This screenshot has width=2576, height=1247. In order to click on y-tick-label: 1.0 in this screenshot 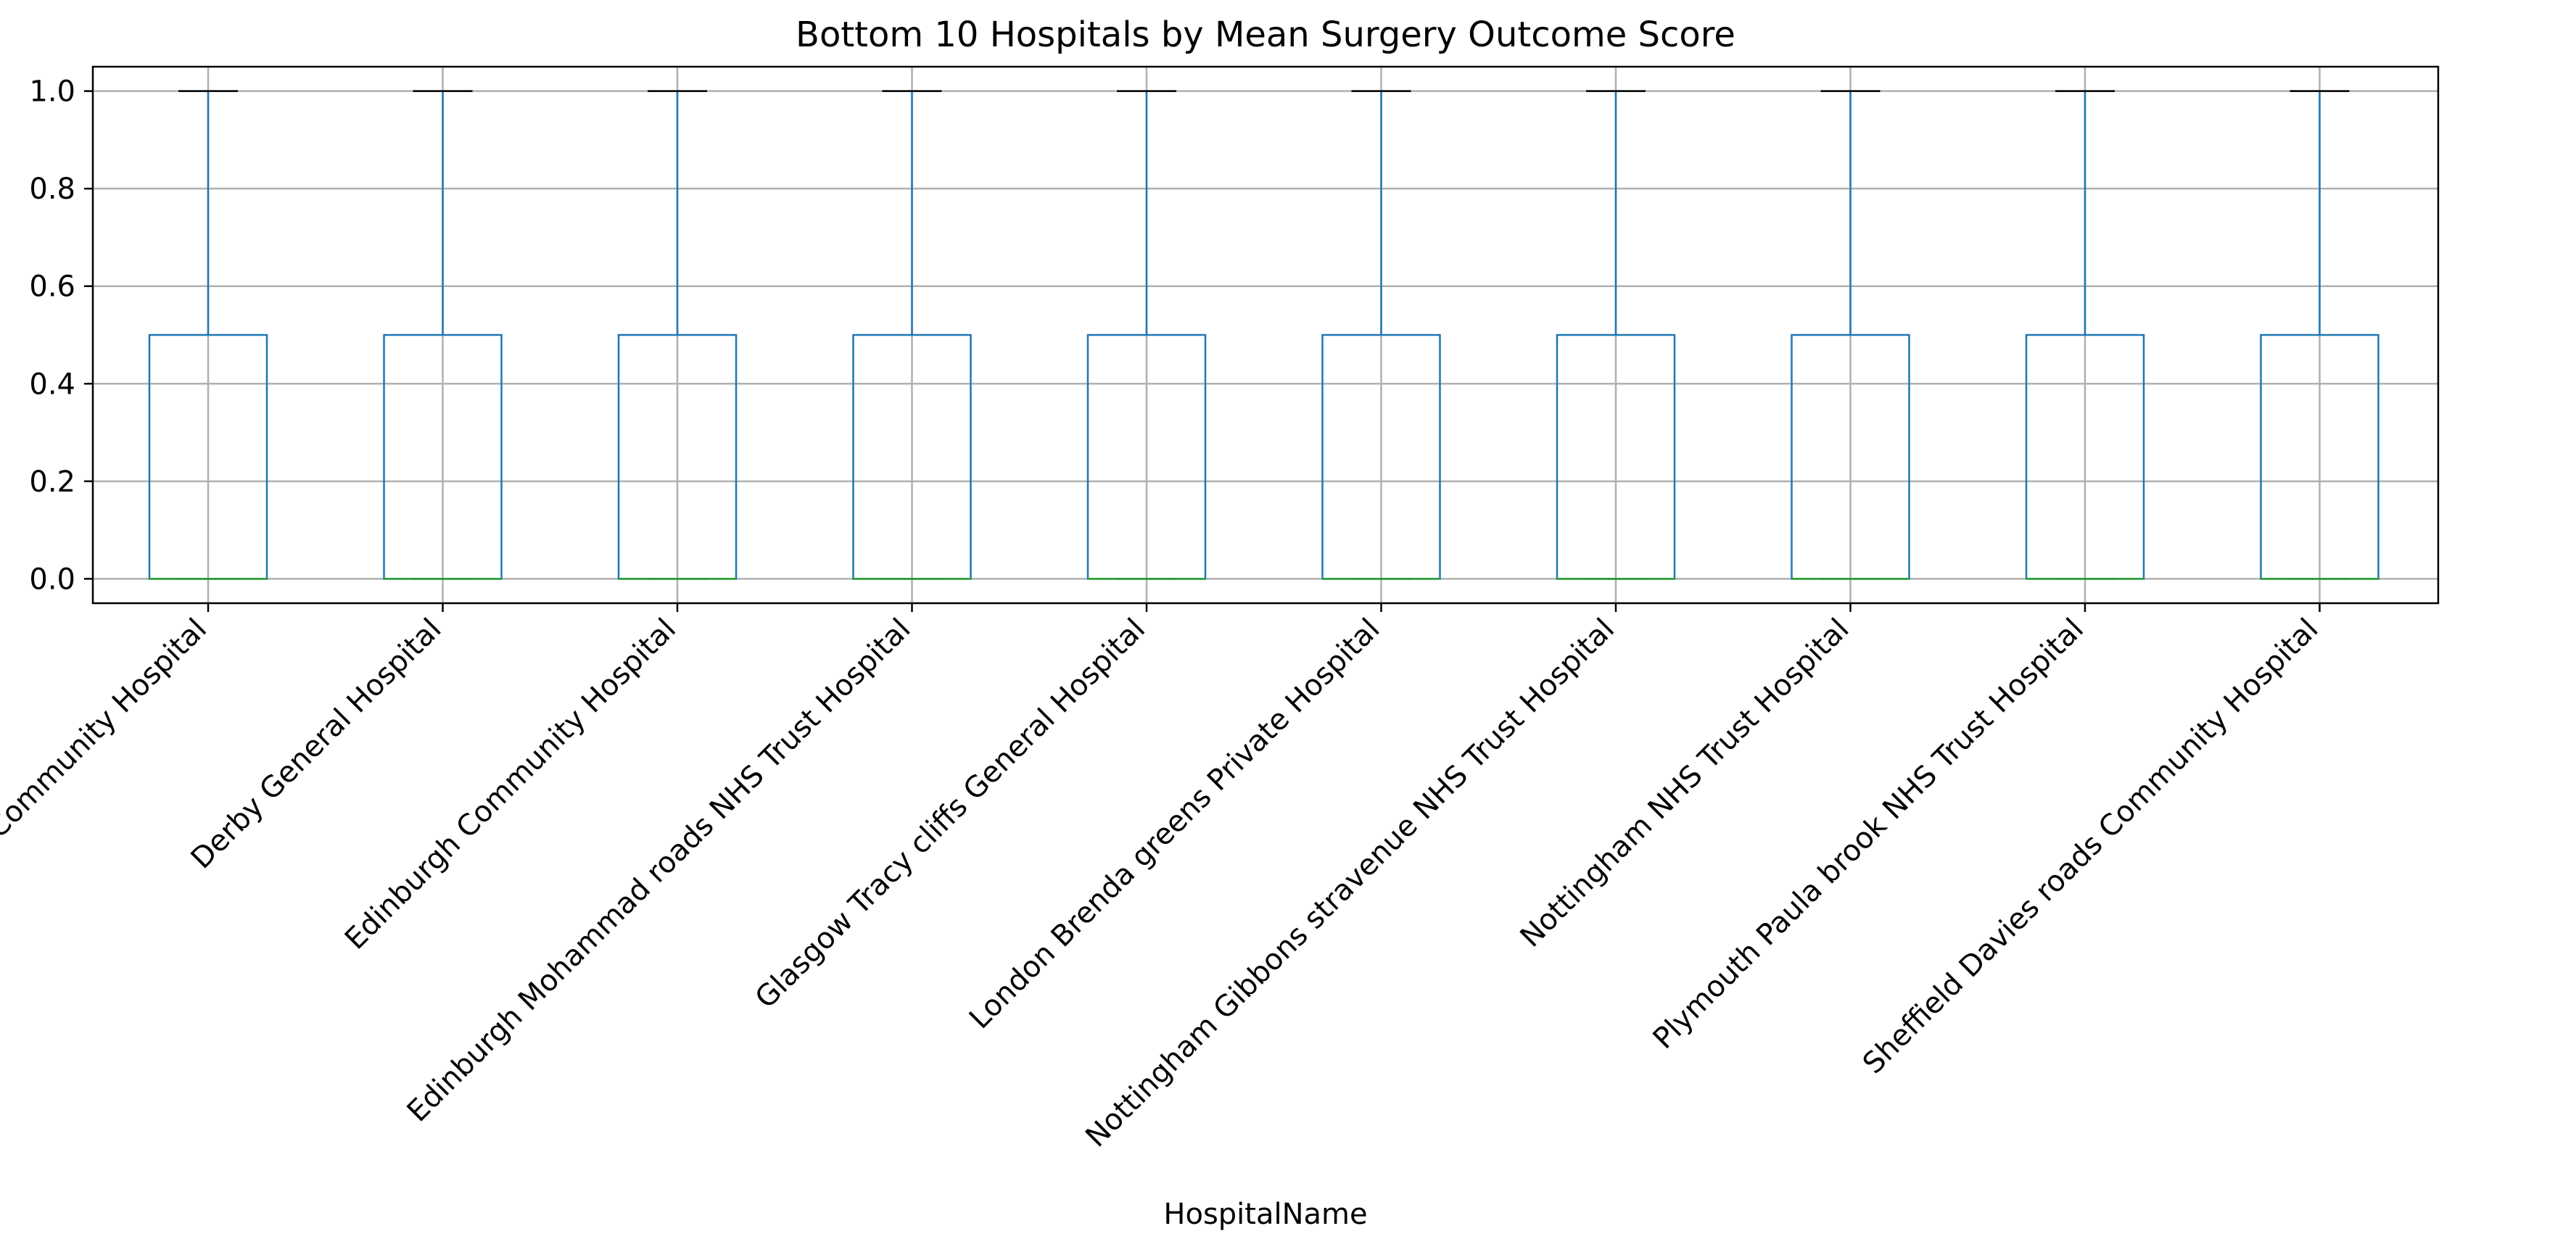, I will do `click(52, 92)`.